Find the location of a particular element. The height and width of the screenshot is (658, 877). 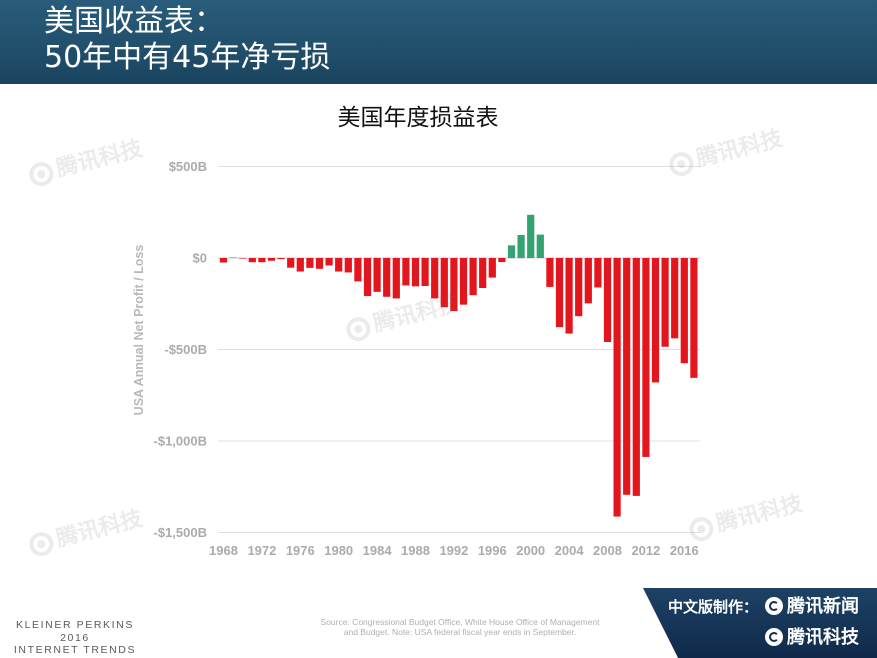

x-tick-label: 1988 is located at coordinates (415, 550).